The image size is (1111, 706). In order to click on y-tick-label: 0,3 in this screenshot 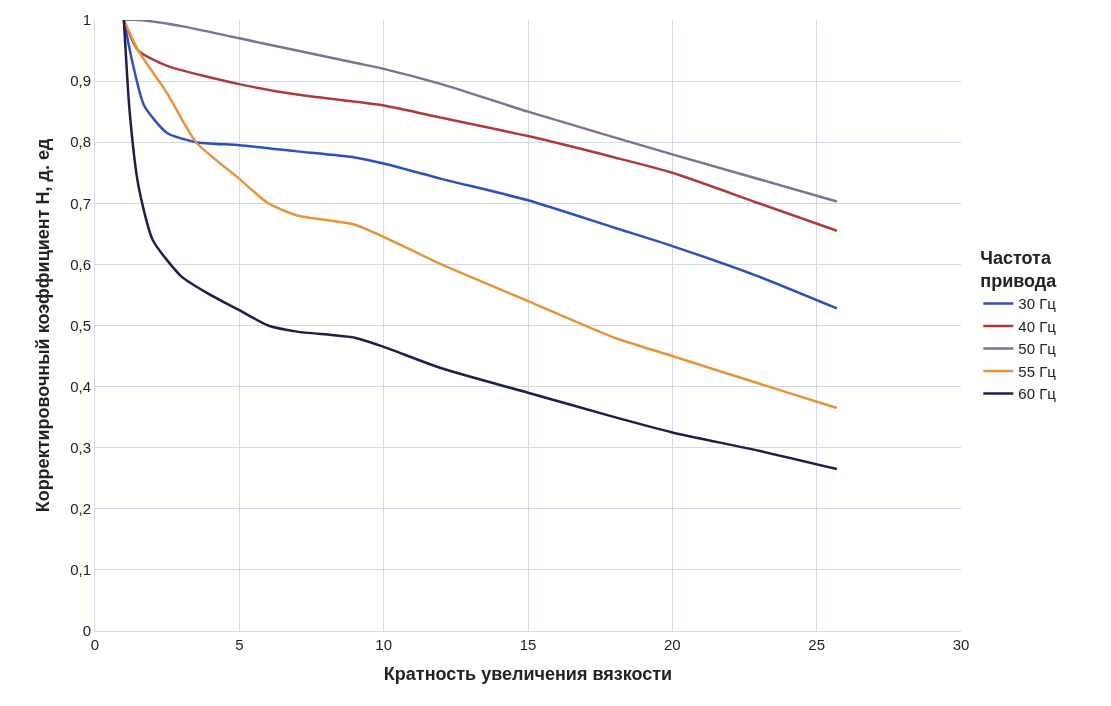, I will do `click(80, 447)`.